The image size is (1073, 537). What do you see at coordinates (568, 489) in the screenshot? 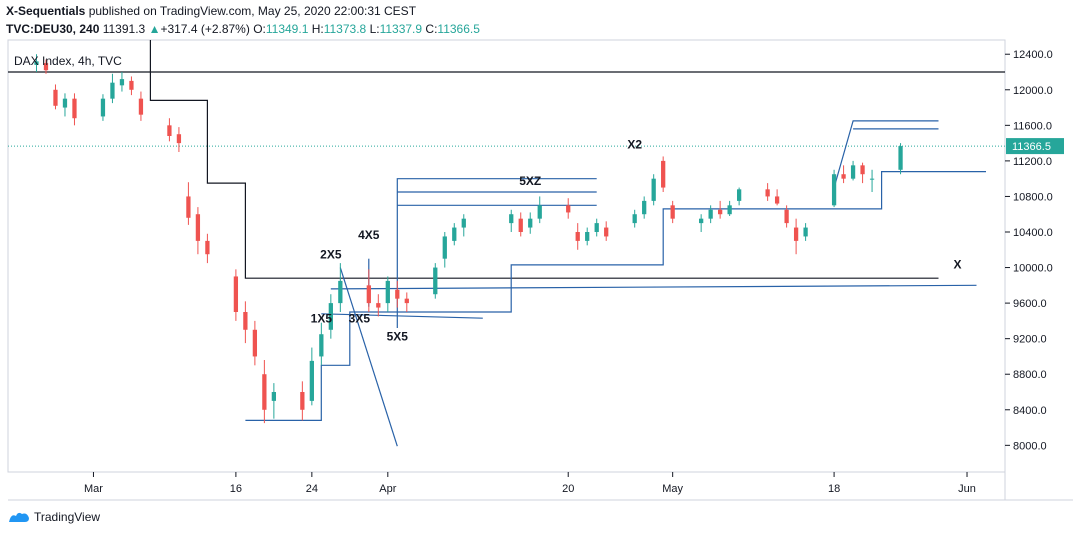
I see `x-tick-label: 20` at bounding box center [568, 489].